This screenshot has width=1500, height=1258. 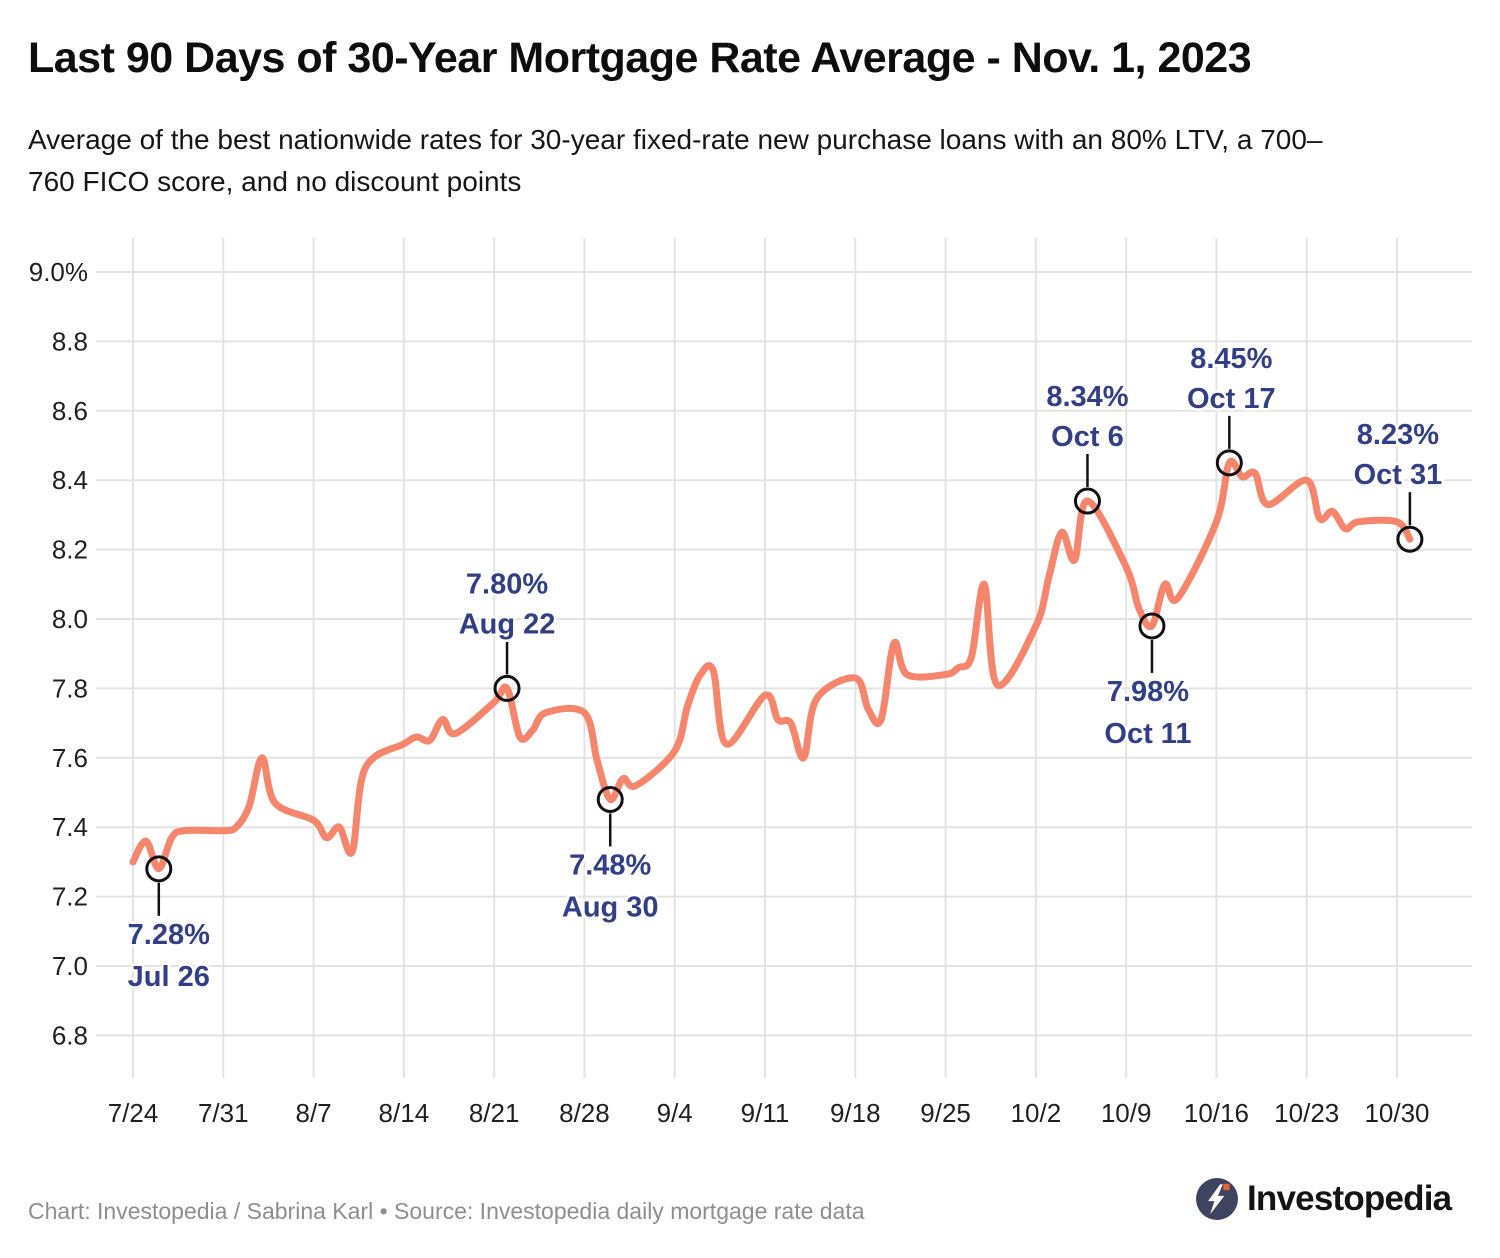 What do you see at coordinates (169, 935) in the screenshot?
I see `annotation-value-label: 7.28%` at bounding box center [169, 935].